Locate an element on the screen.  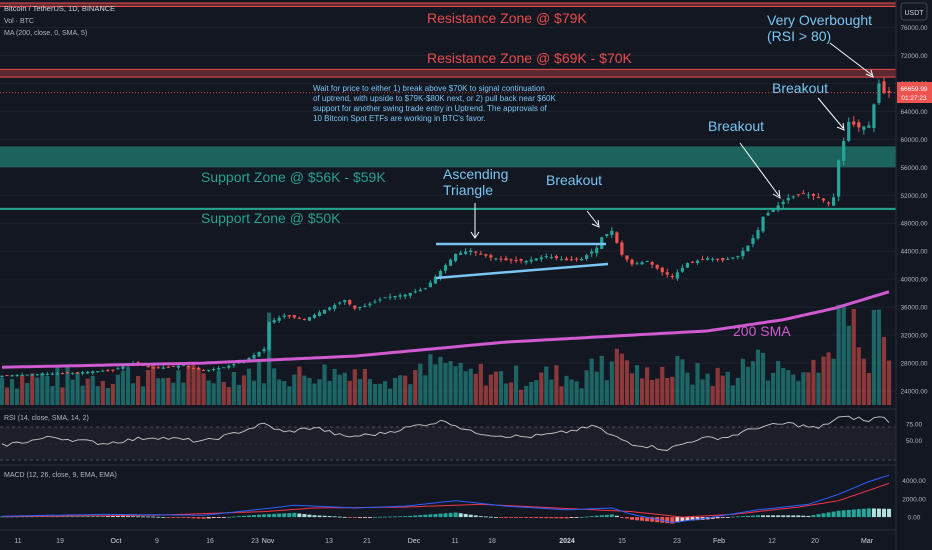
price-tick-label: 24000.00 is located at coordinates (913, 392).